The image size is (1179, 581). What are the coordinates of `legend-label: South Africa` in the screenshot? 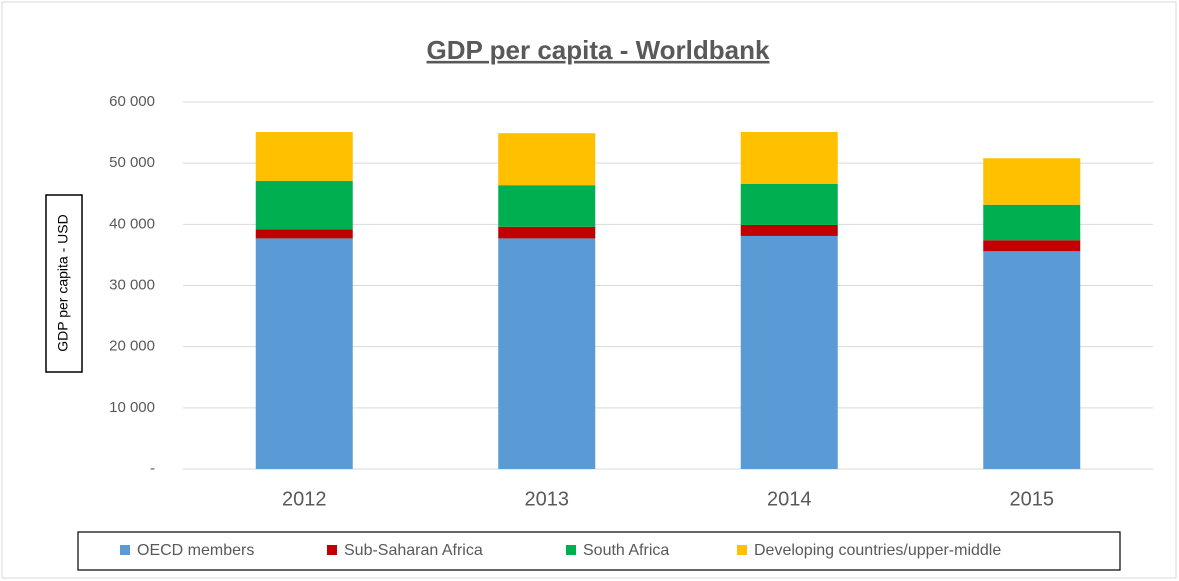 It's located at (626, 550).